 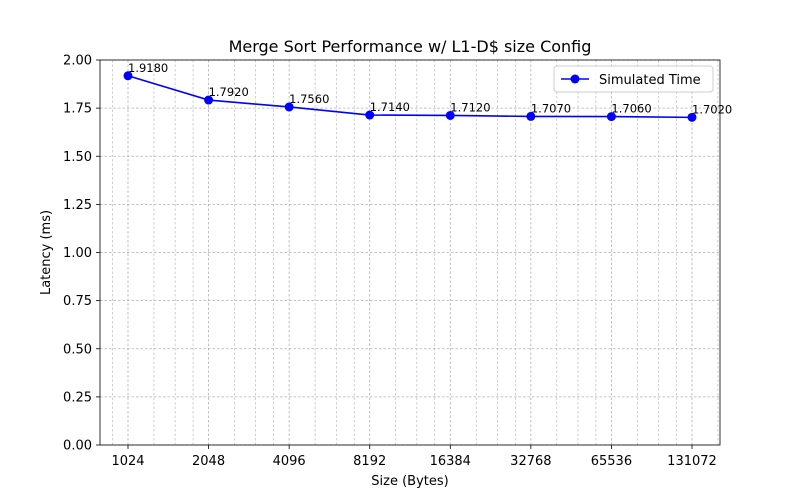 What do you see at coordinates (77, 397) in the screenshot?
I see `y-tick-label: 0.25` at bounding box center [77, 397].